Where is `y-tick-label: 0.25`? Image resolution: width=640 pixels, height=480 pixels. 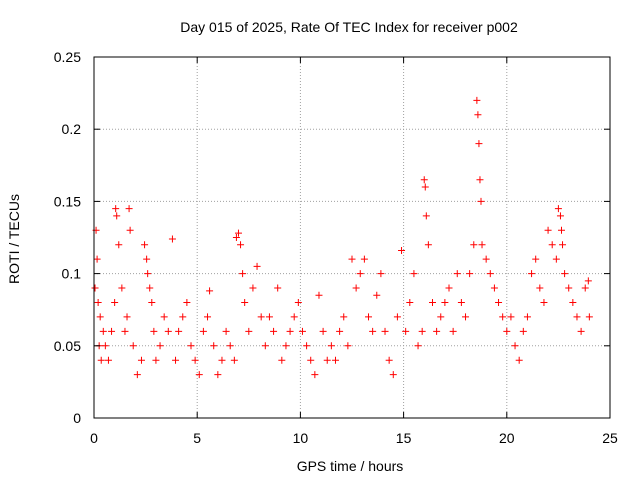
y-tick-label: 0.25 is located at coordinates (67, 57).